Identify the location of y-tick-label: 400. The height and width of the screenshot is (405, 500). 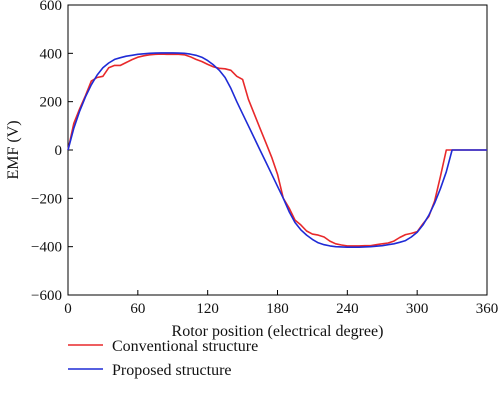
(51, 54).